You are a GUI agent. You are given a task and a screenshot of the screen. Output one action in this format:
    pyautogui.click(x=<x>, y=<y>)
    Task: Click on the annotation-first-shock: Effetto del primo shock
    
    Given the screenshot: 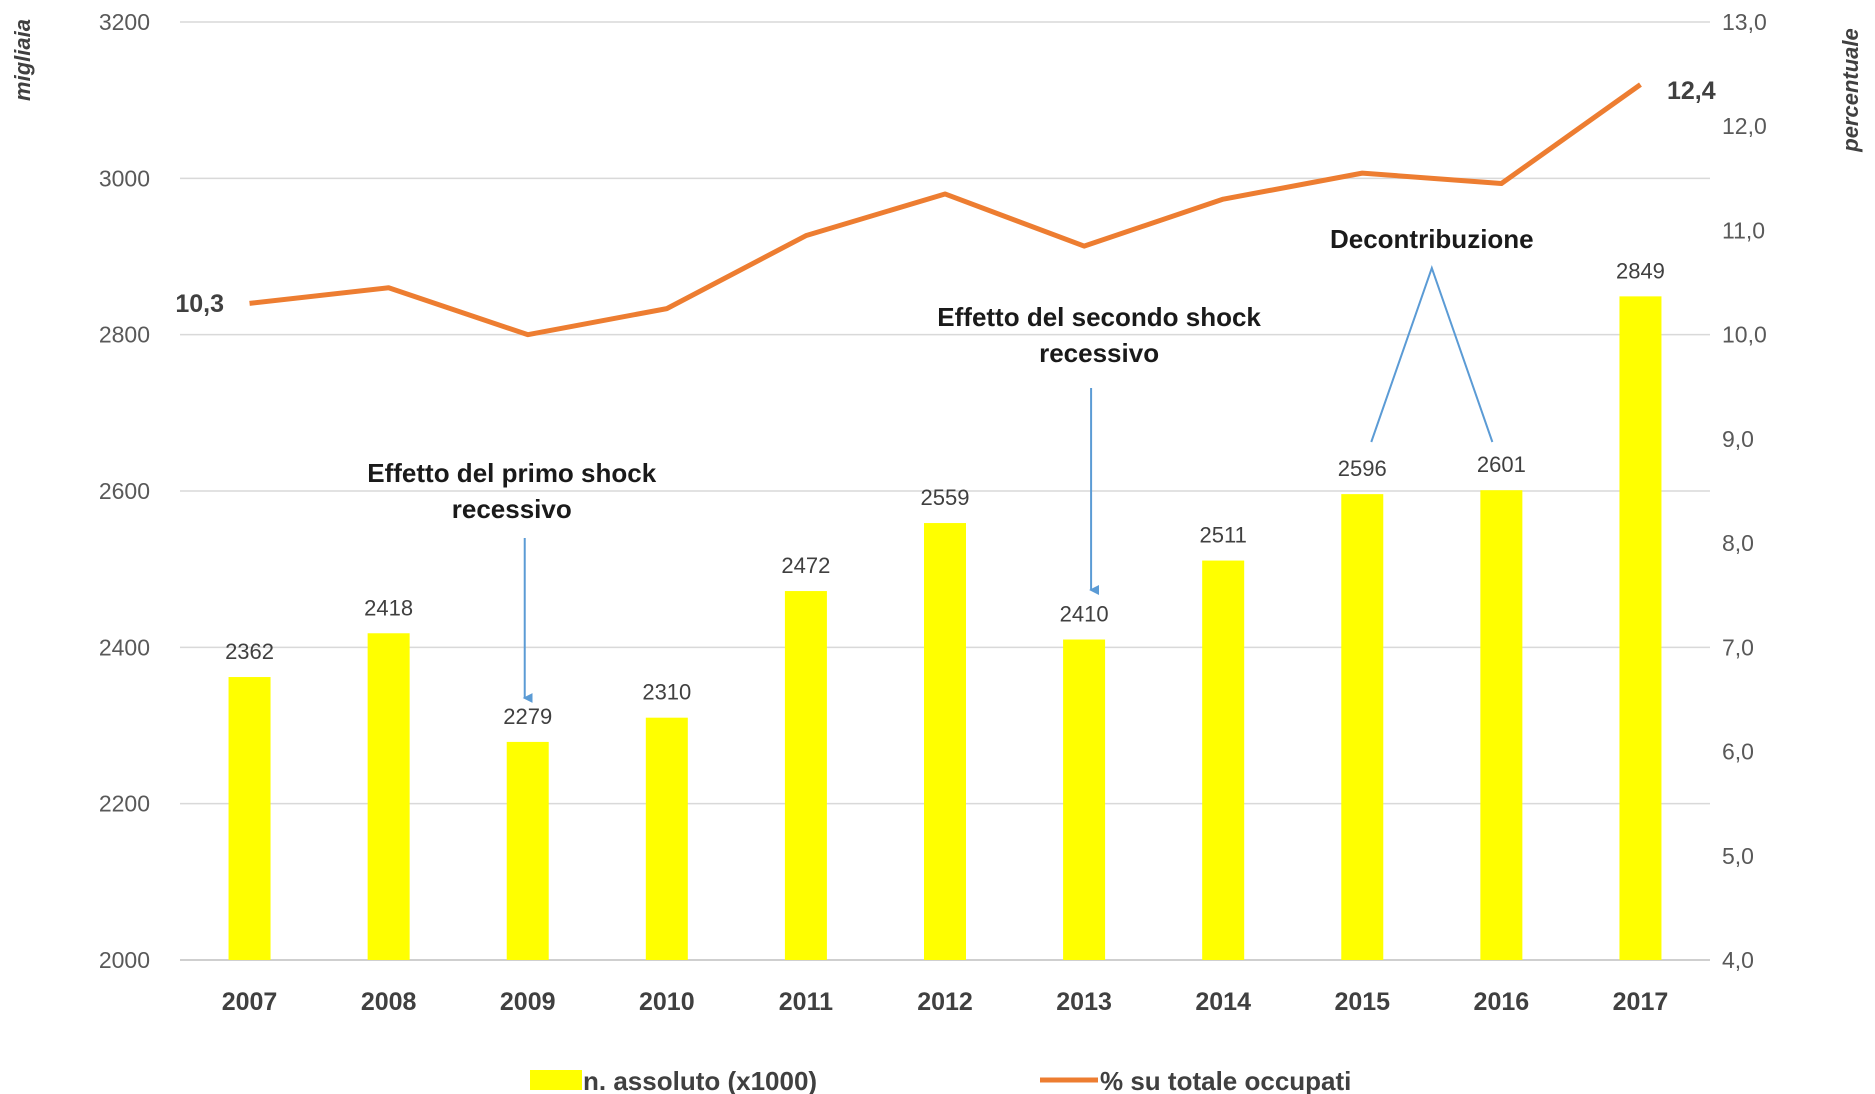 What is the action you would take?
    pyautogui.click(x=511, y=473)
    